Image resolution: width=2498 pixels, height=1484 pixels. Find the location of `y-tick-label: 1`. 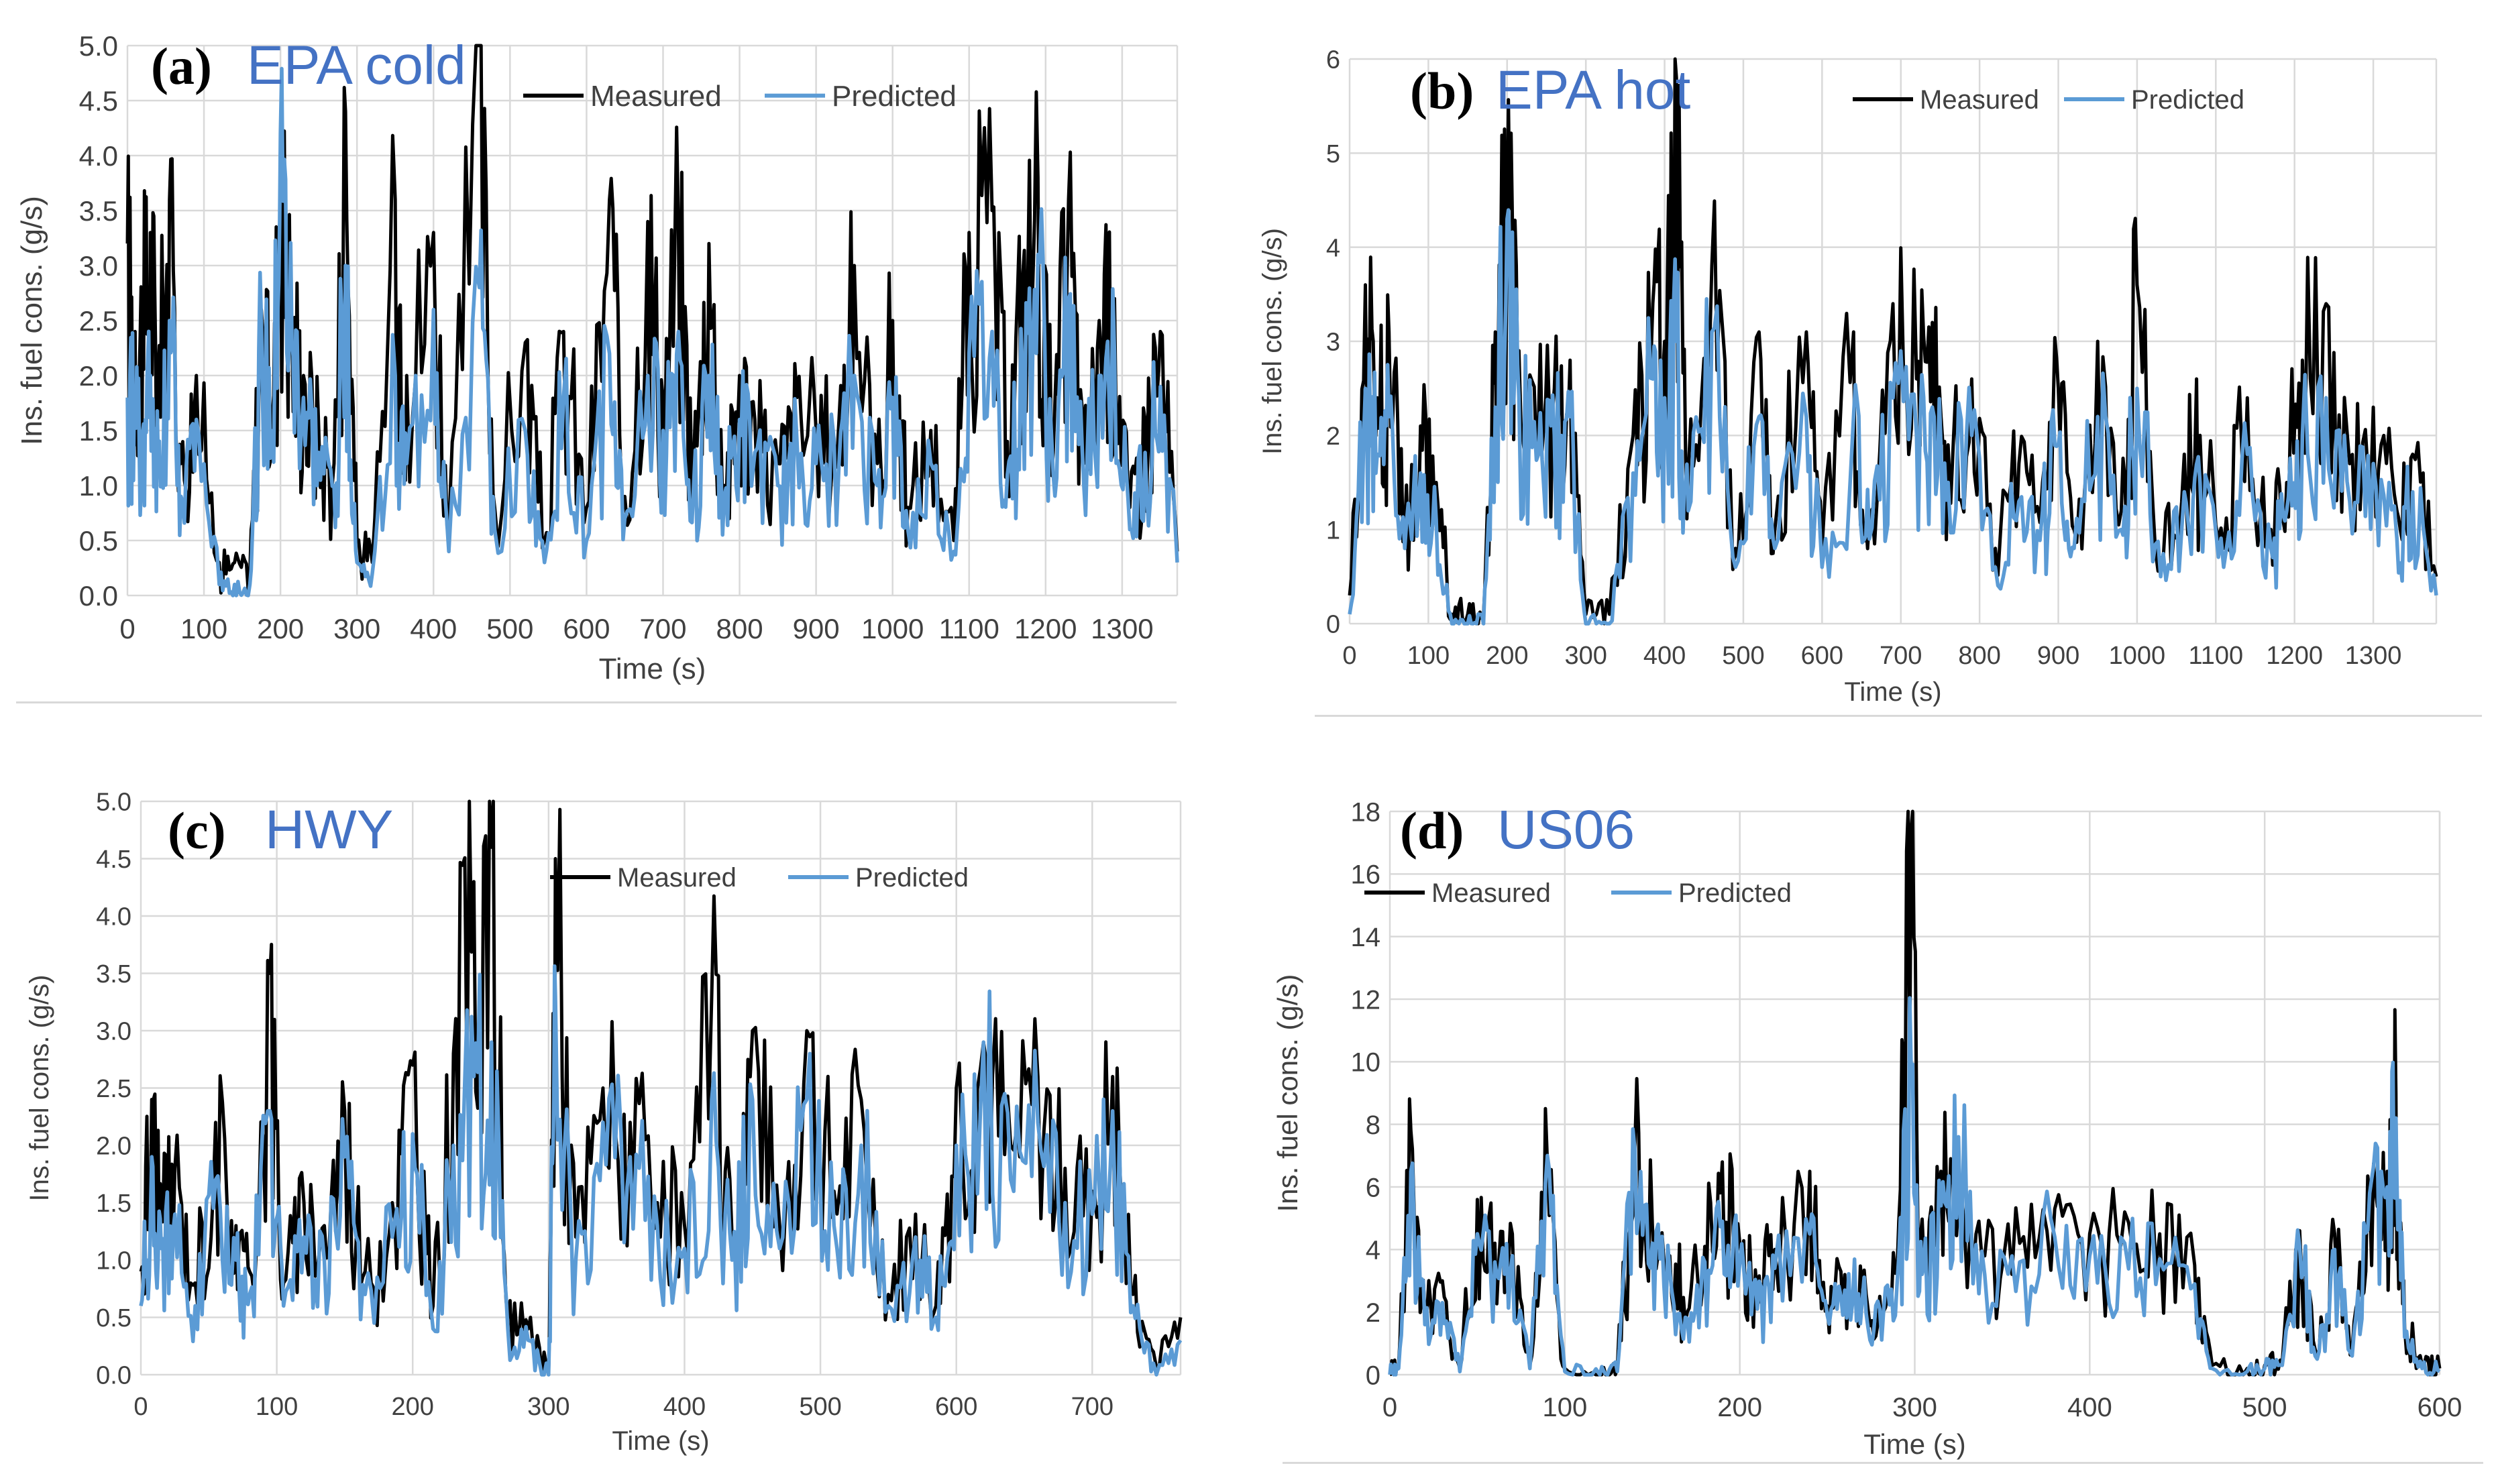

y-tick-label: 1 is located at coordinates (1333, 530).